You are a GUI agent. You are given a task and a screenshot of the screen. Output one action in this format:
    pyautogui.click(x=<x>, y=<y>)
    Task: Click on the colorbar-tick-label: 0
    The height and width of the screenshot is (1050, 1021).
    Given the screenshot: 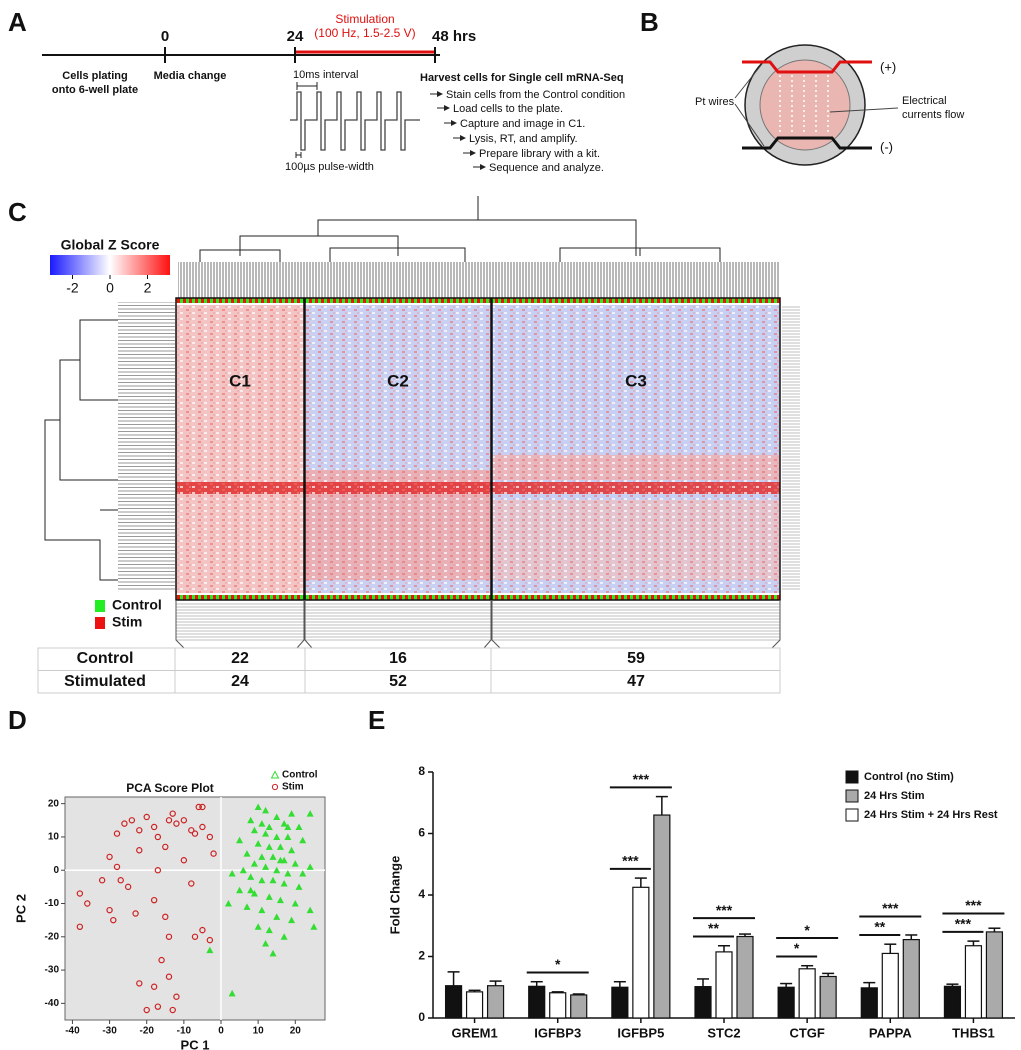 What is the action you would take?
    pyautogui.click(x=110, y=288)
    